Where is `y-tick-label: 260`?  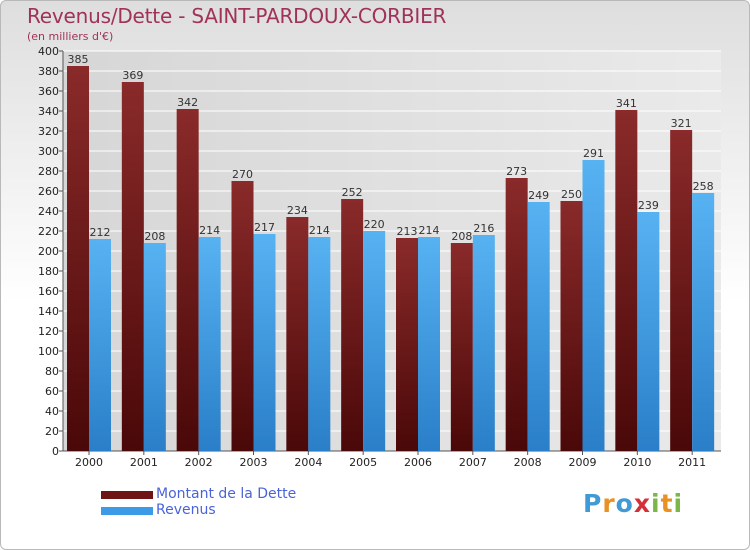
y-tick-label: 260 is located at coordinates (48, 191).